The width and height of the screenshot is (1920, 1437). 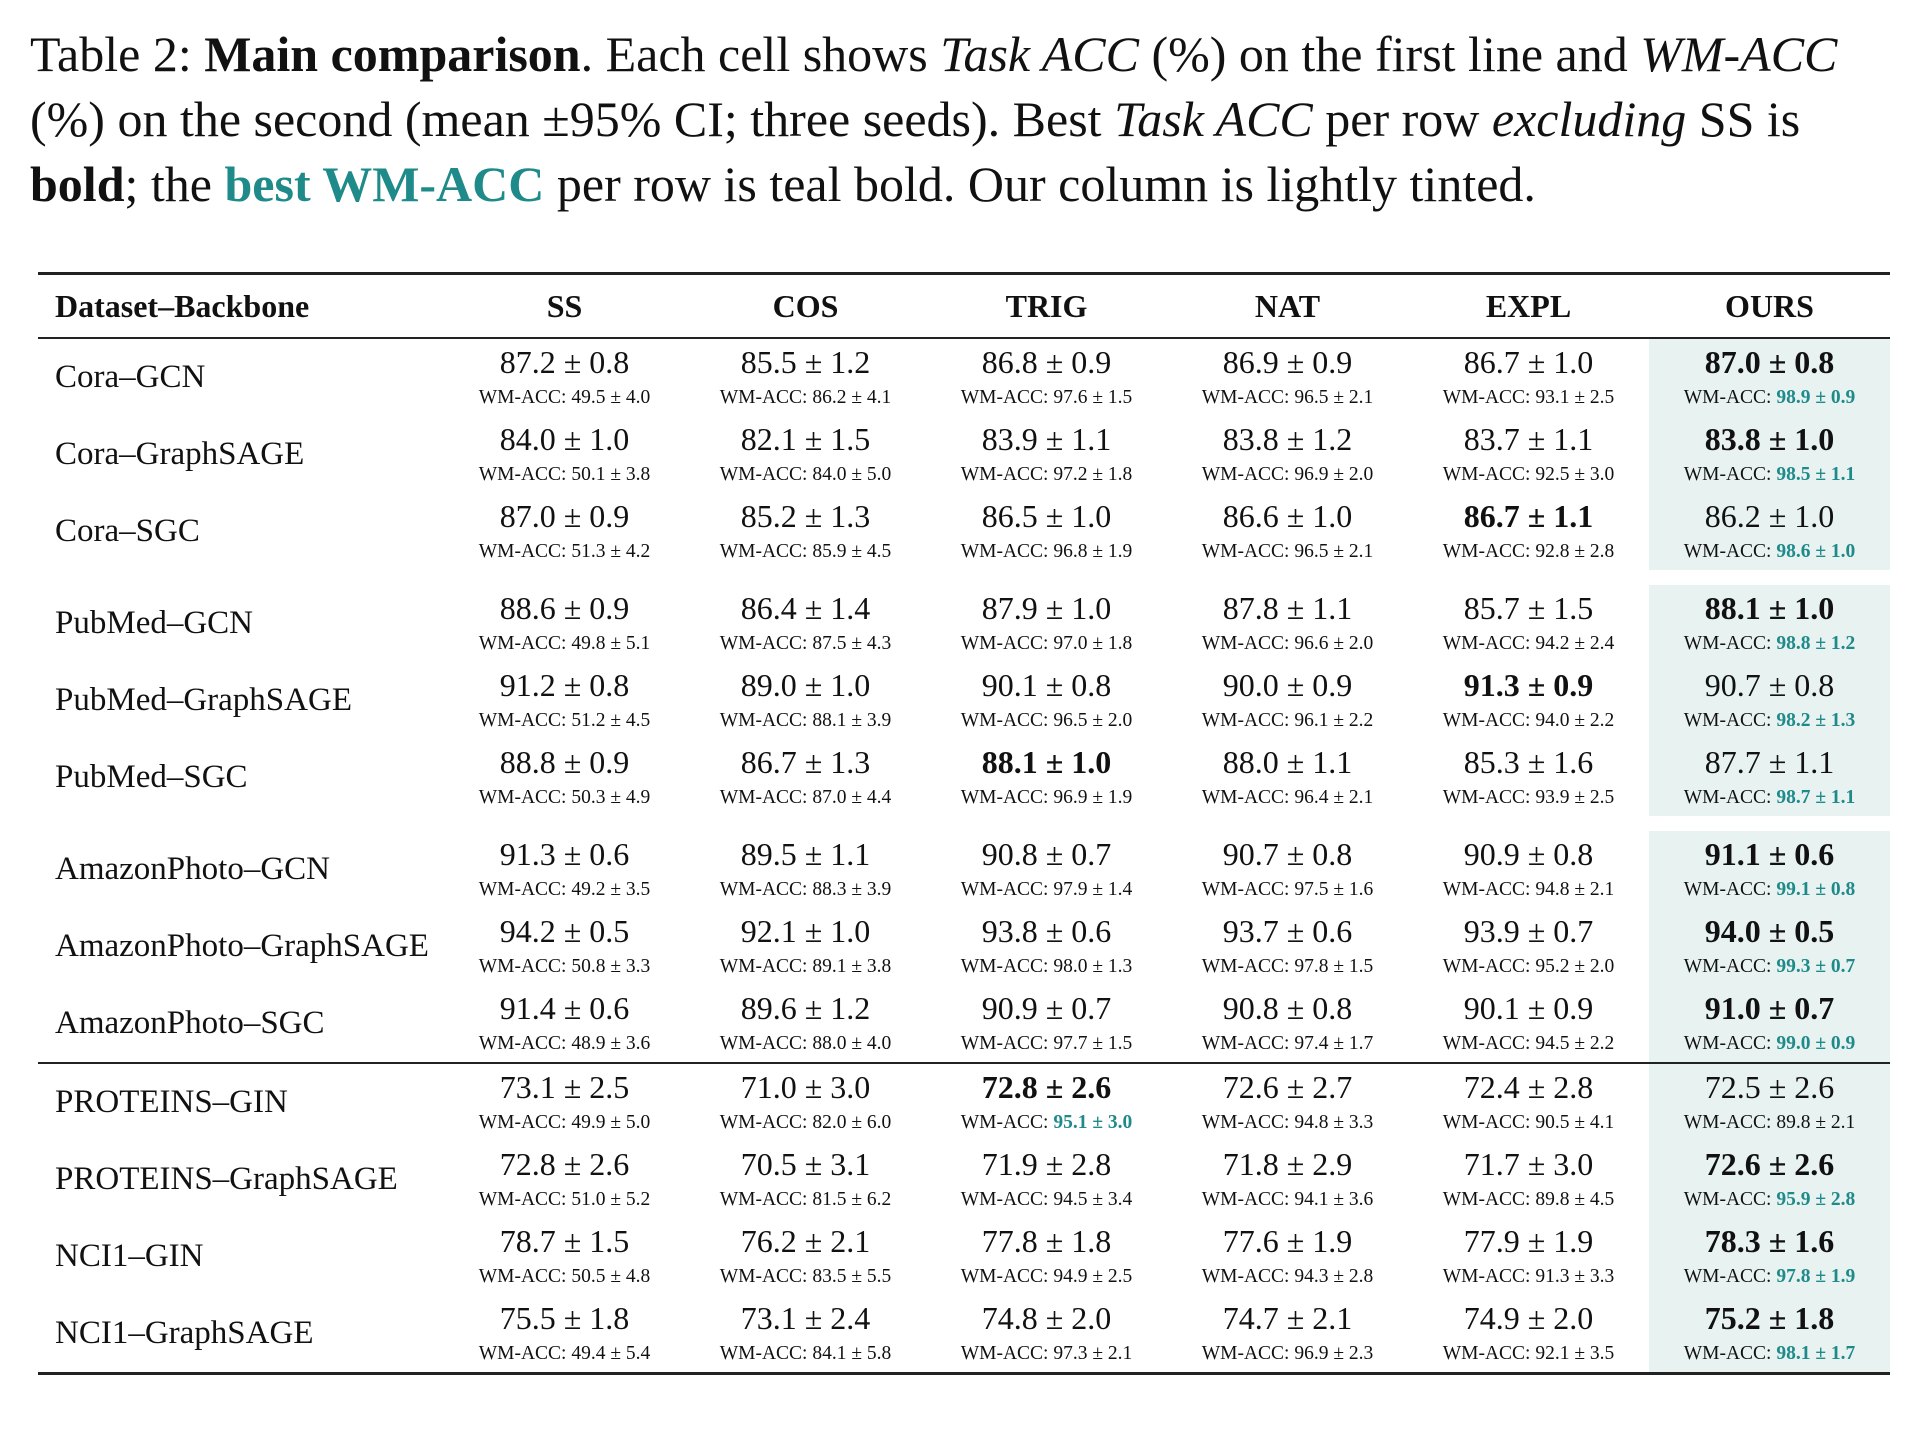 I want to click on table-cell: 94.0 ± 0.5 WM-ACC: 99.3 ± 0.7, so click(x=1769, y=946).